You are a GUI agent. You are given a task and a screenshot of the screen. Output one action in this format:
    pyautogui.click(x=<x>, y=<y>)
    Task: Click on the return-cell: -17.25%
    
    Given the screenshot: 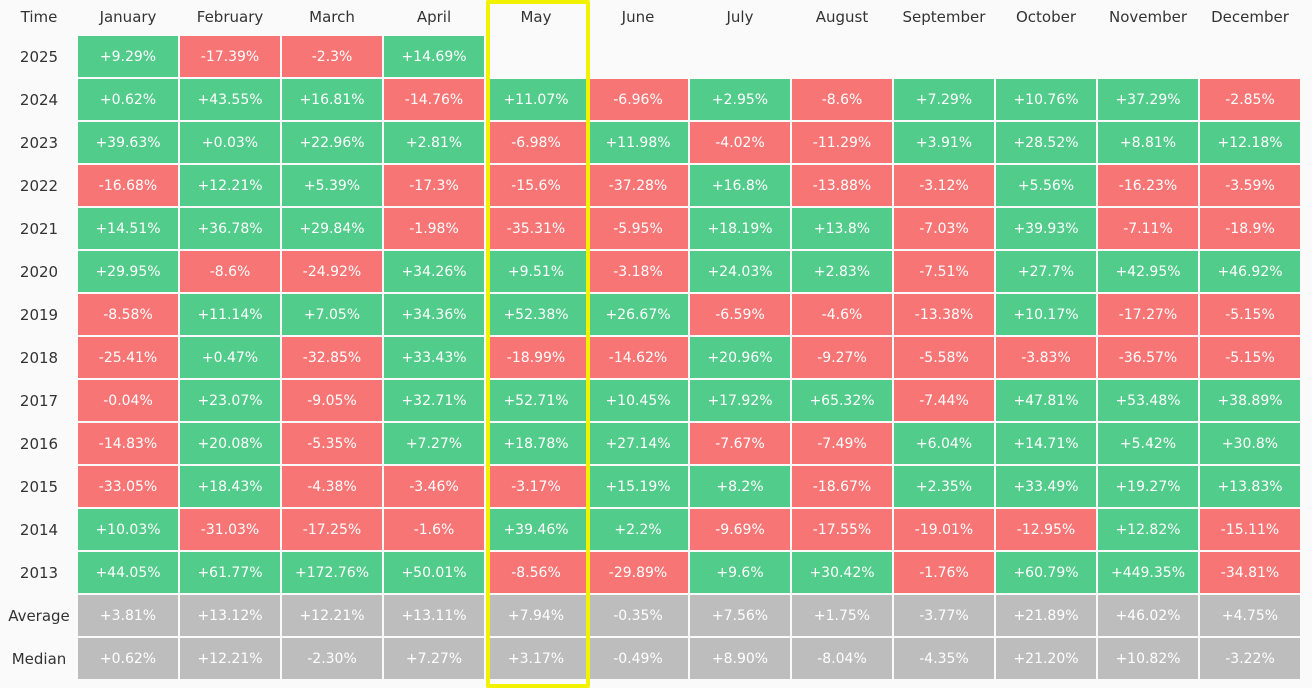 What is the action you would take?
    pyautogui.click(x=332, y=529)
    